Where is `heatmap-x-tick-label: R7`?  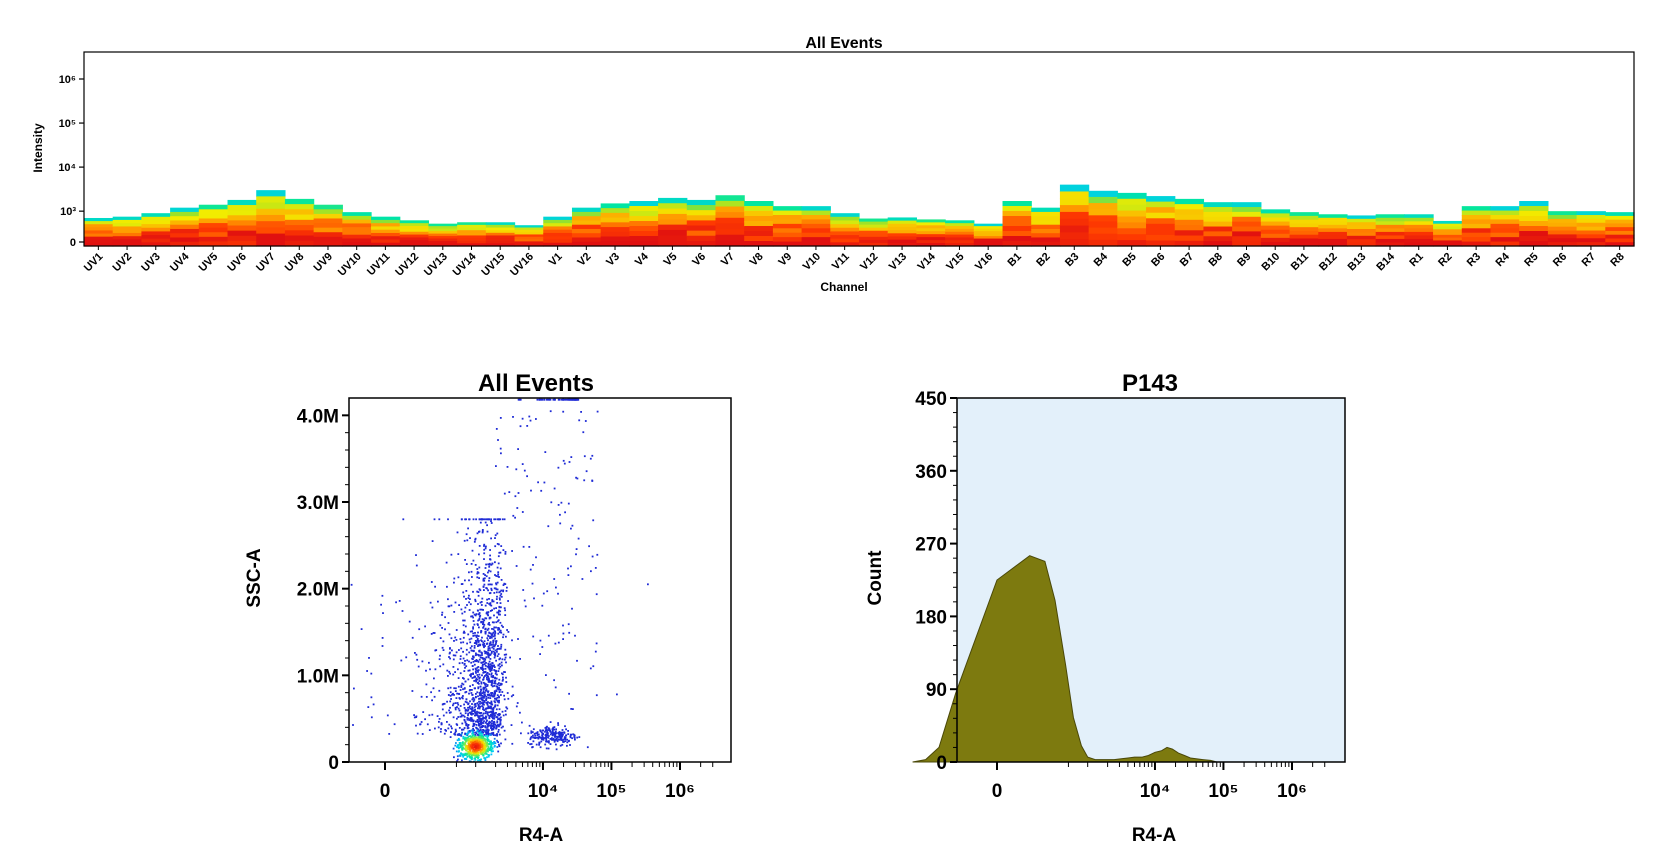
heatmap-x-tick-label: R7 is located at coordinates (1589, 260).